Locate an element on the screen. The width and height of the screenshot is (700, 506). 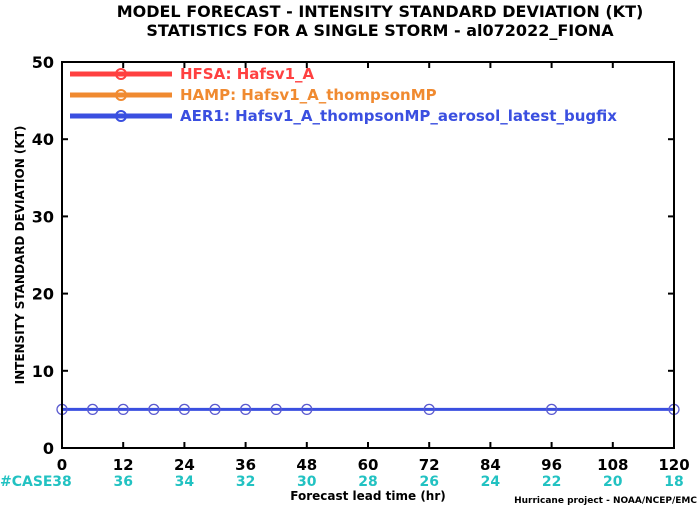
y-tick-label: 30 is located at coordinates (43, 216).